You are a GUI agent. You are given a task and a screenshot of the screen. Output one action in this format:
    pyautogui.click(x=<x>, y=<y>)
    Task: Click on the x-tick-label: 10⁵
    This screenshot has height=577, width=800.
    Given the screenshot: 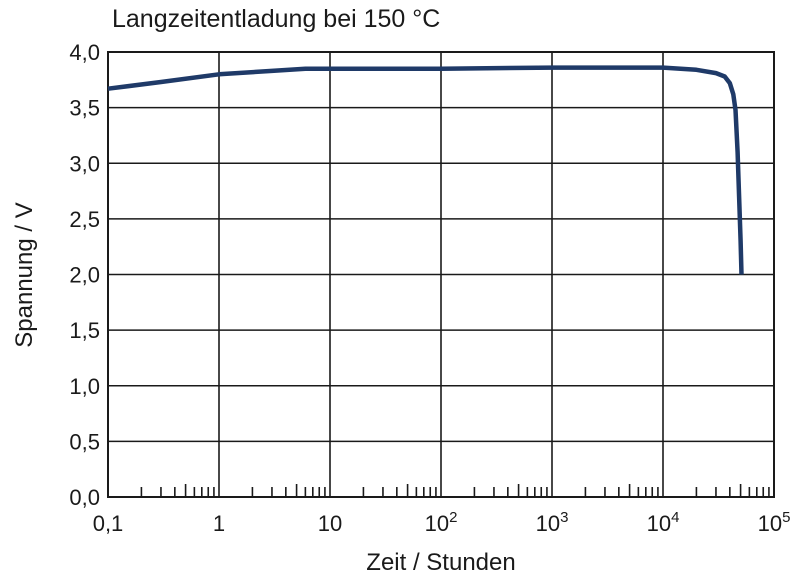 What is the action you would take?
    pyautogui.click(x=774, y=522)
    